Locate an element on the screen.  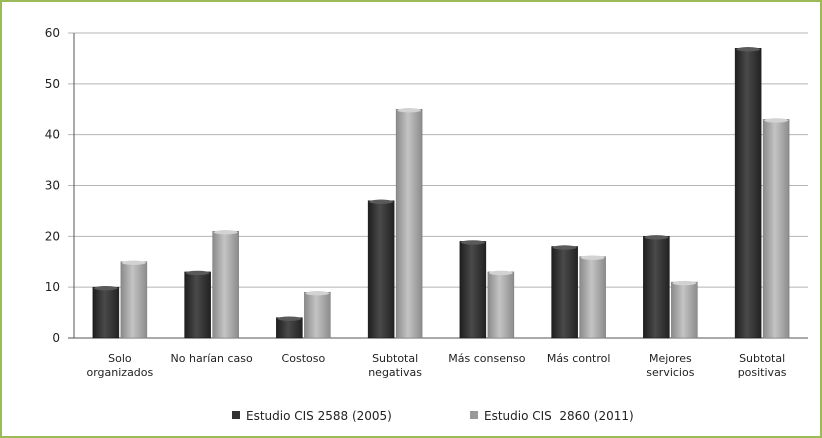
y-tick-label: 60 is located at coordinates (52, 33).